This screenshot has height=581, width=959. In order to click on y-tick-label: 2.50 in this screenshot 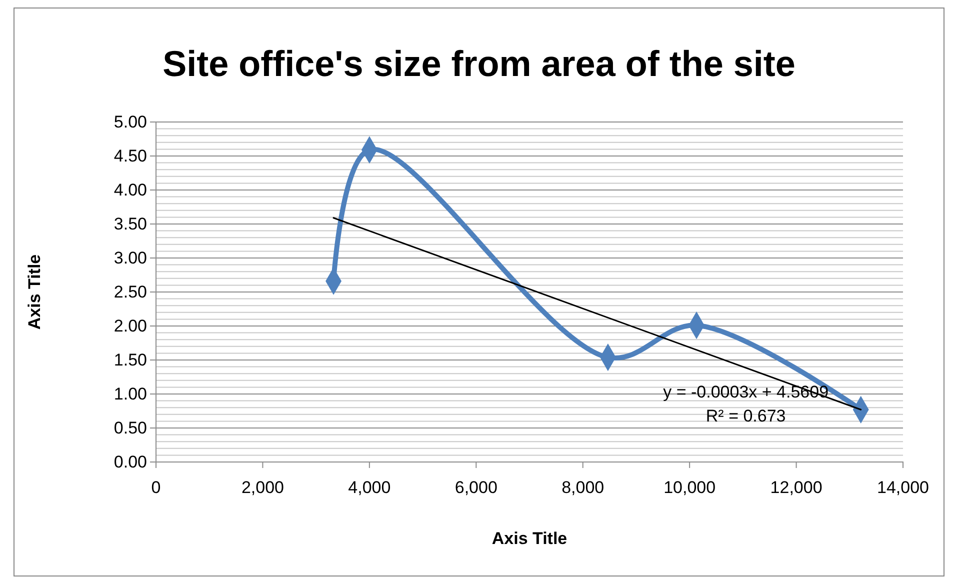, I will do `click(130, 292)`.